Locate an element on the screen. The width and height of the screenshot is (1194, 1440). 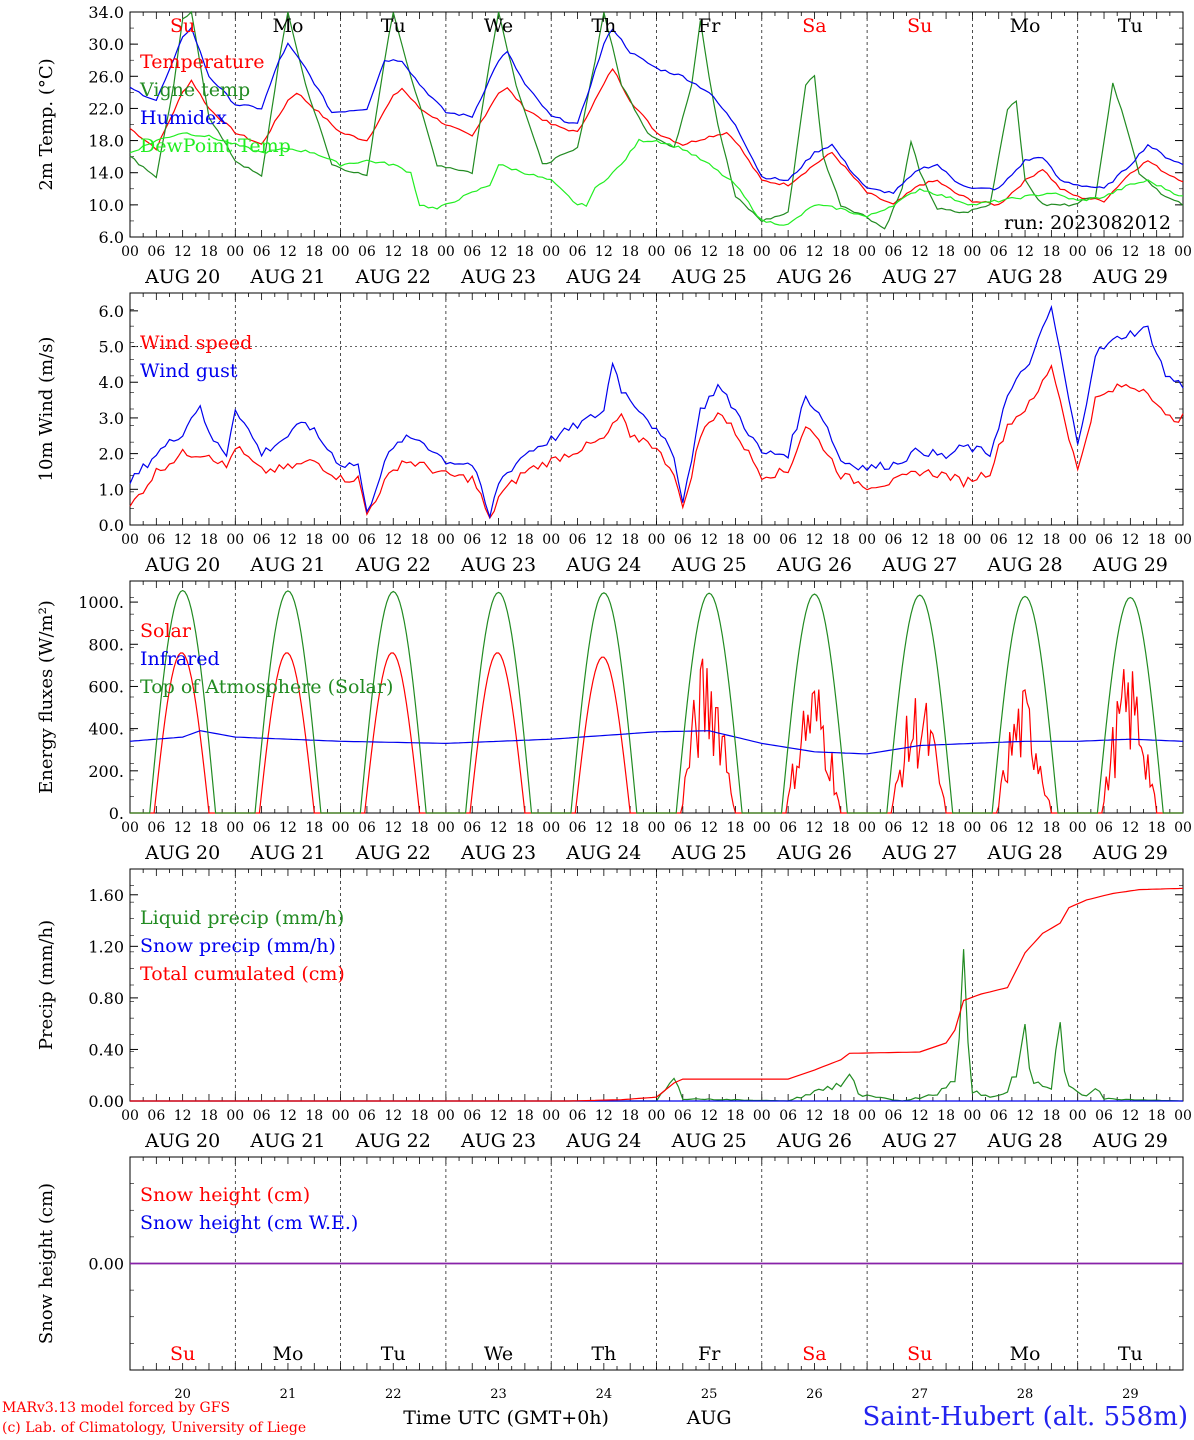
panel-frame is located at coordinates (656, 124).